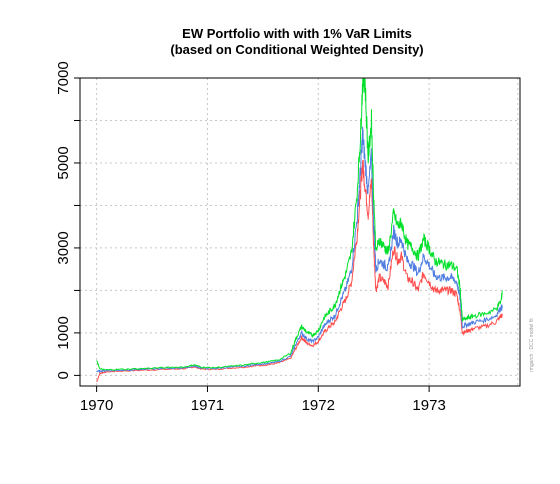 This screenshot has height=484, width=560. What do you see at coordinates (67, 220) in the screenshot?
I see `y-axis: 0 1000 3000 5000 7000` at bounding box center [67, 220].